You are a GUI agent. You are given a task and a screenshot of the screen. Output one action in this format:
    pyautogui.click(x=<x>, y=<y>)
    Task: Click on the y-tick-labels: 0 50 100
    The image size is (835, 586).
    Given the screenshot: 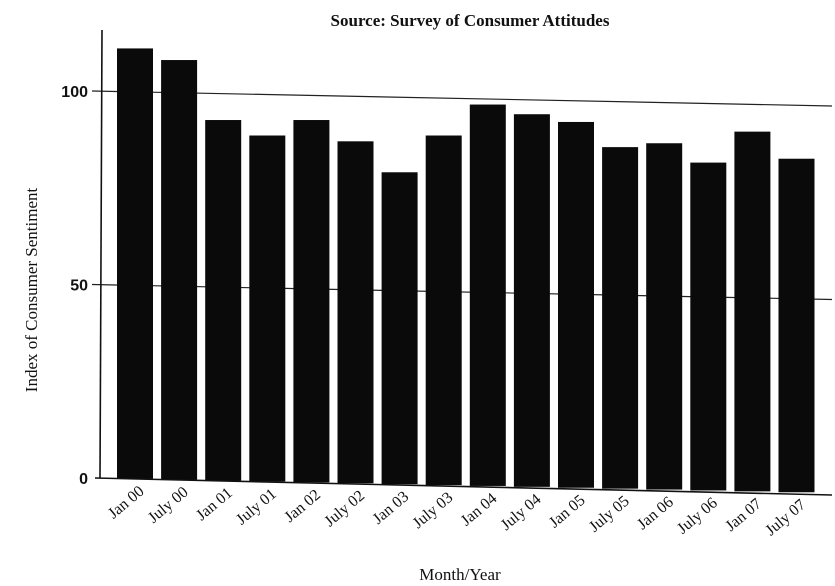 What is the action you would take?
    pyautogui.click(x=74, y=286)
    